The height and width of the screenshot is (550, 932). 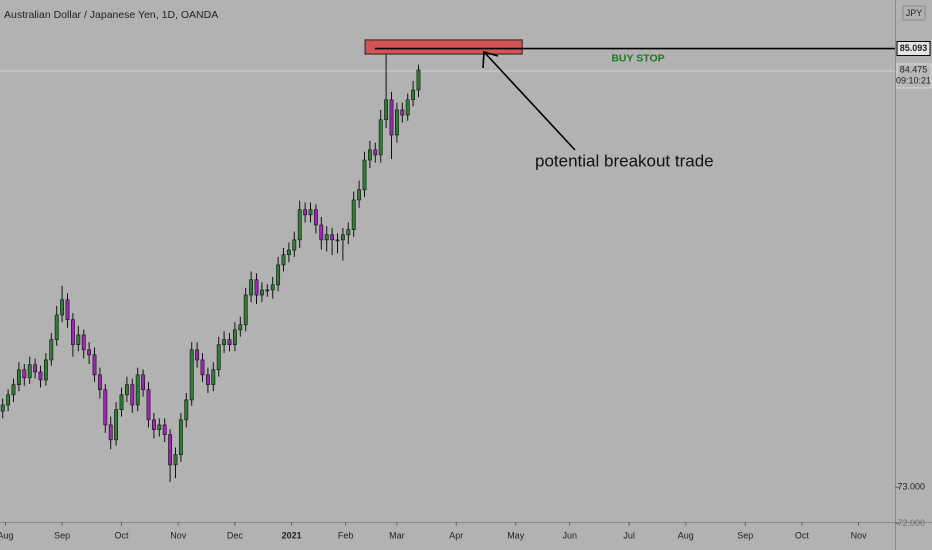 I want to click on x-tick-label: Dec, so click(x=235, y=535).